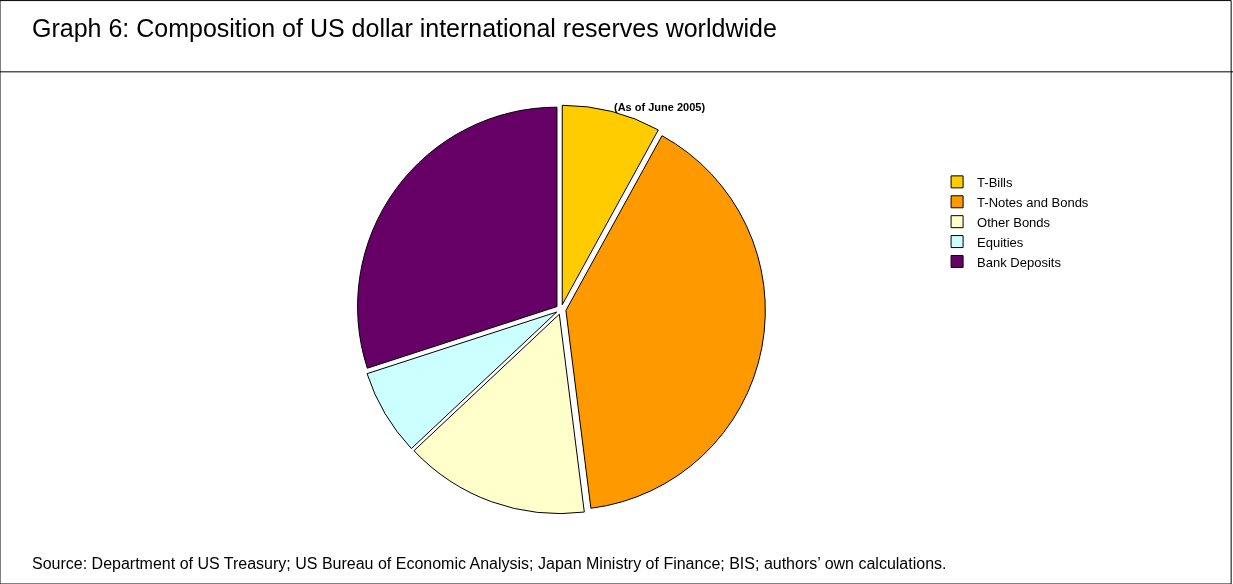 This screenshot has height=584, width=1233. Describe the element at coordinates (1019, 262) in the screenshot. I see `legend-label: Bank Deposits` at that location.